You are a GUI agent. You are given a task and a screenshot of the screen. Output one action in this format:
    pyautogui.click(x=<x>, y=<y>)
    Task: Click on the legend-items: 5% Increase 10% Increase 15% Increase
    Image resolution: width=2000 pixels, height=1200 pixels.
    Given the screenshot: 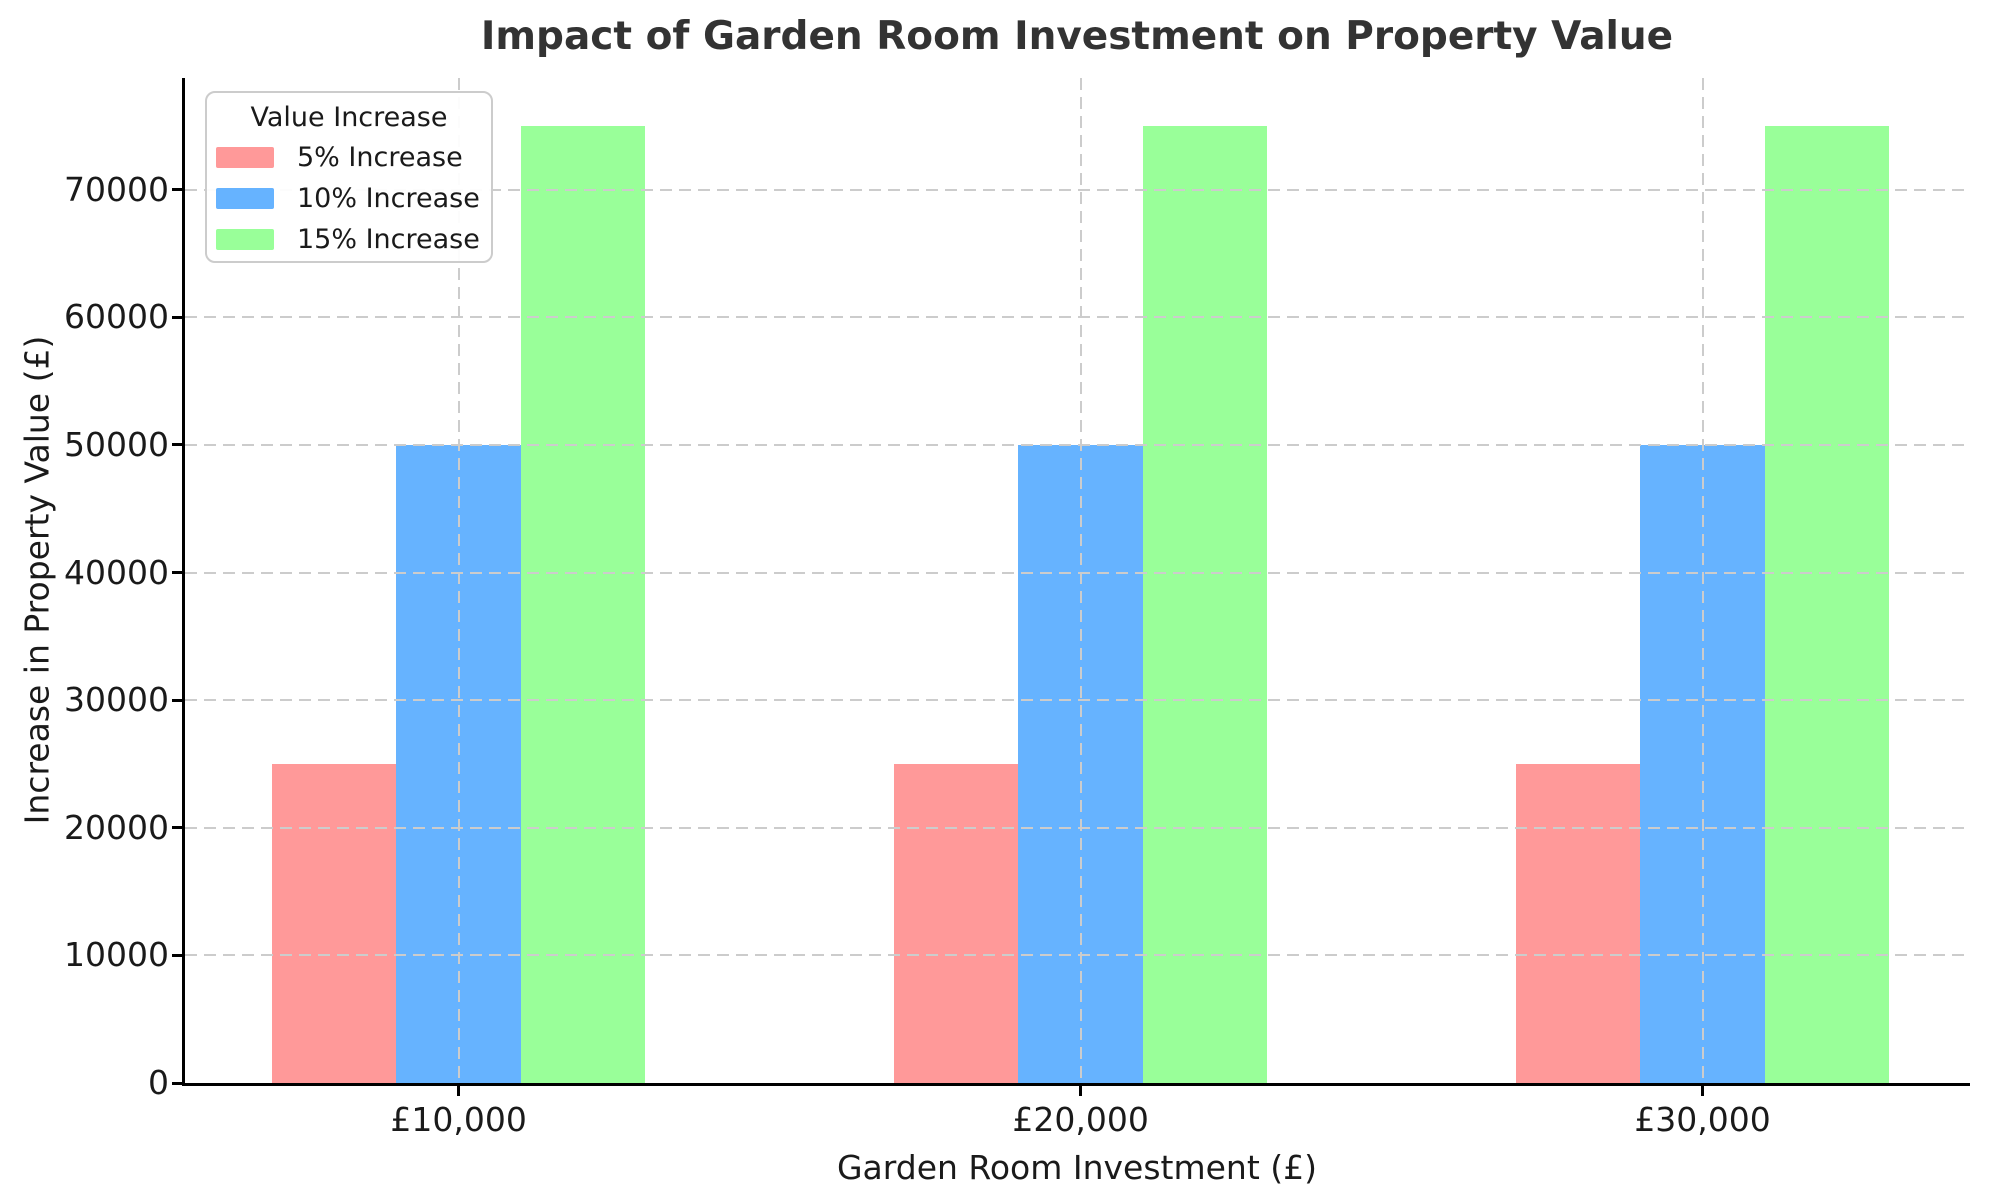 What is the action you would take?
    pyautogui.click(x=349, y=198)
    